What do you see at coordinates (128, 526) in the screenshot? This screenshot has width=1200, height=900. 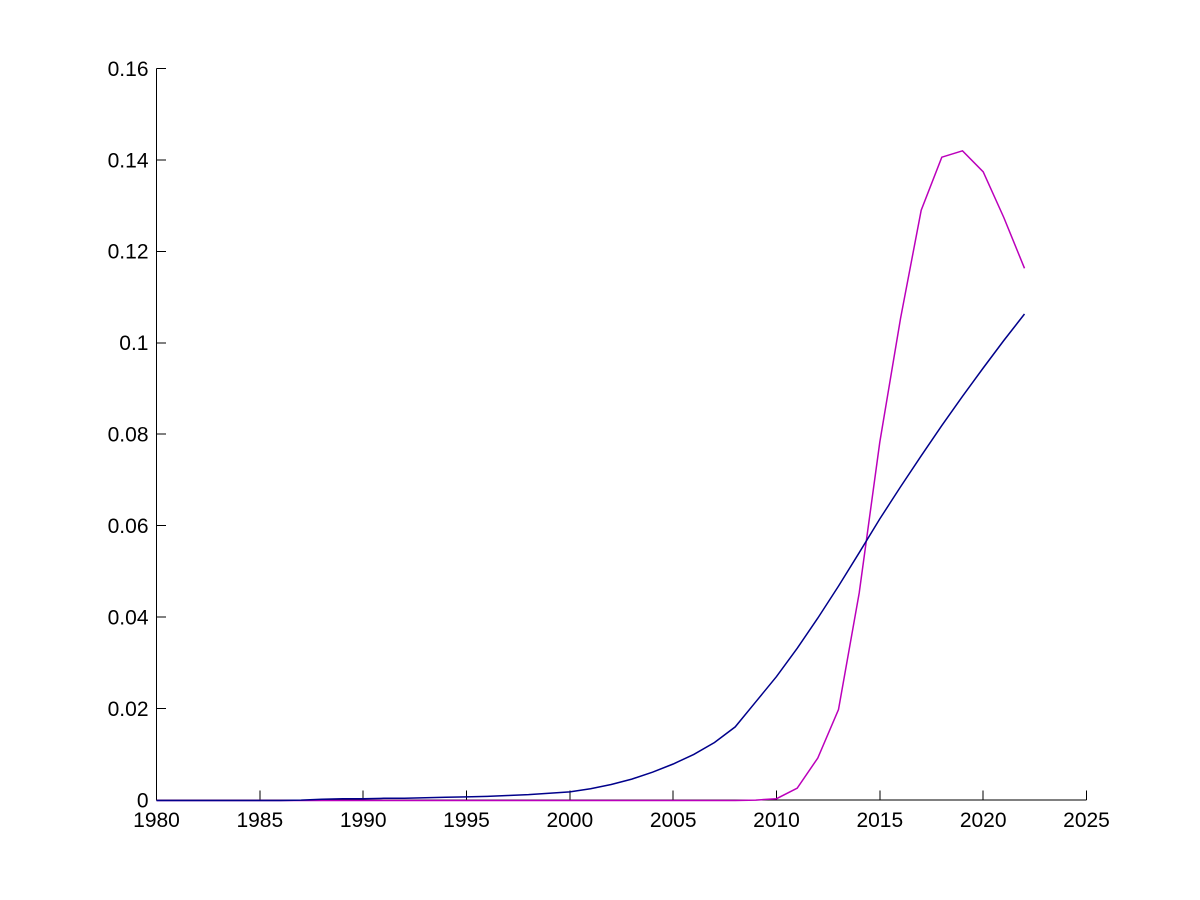 I see `svg-text: 0.06` at bounding box center [128, 526].